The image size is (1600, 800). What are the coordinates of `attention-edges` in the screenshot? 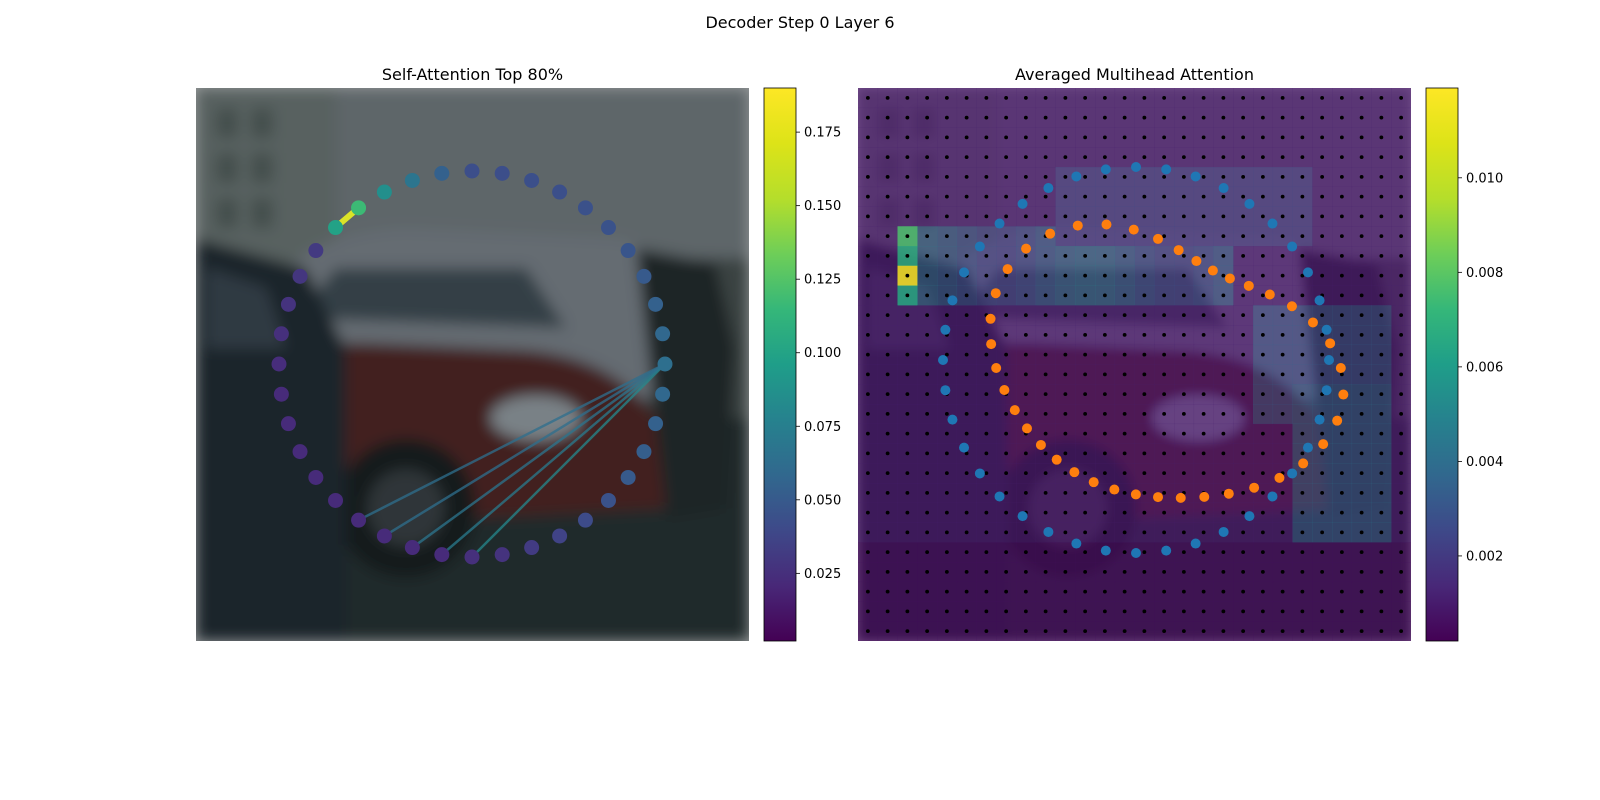 It's located at (499, 381).